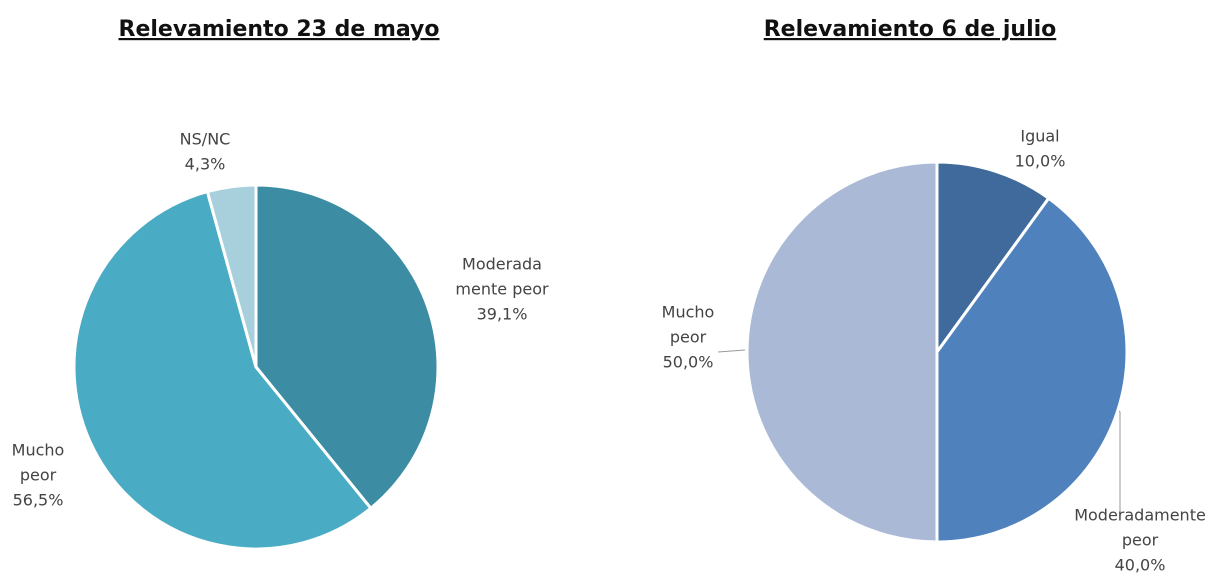 This screenshot has width=1231, height=580. I want to click on value-label: 4,3%, so click(205, 164).